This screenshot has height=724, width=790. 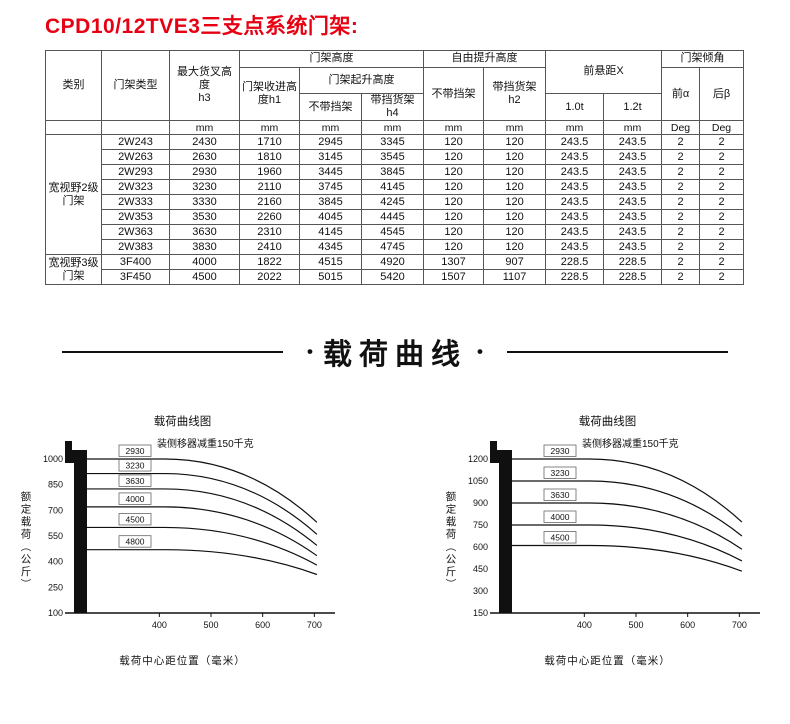 I want to click on group-label: 宽视野3级门架, so click(x=73, y=270).